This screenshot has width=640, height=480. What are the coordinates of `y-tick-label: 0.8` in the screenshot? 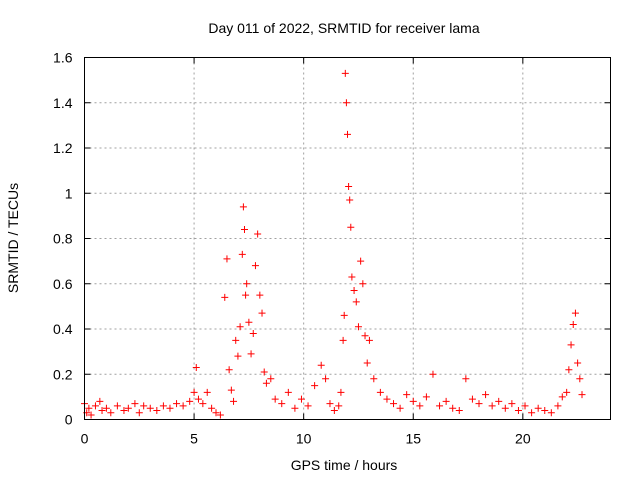 It's located at (63, 239).